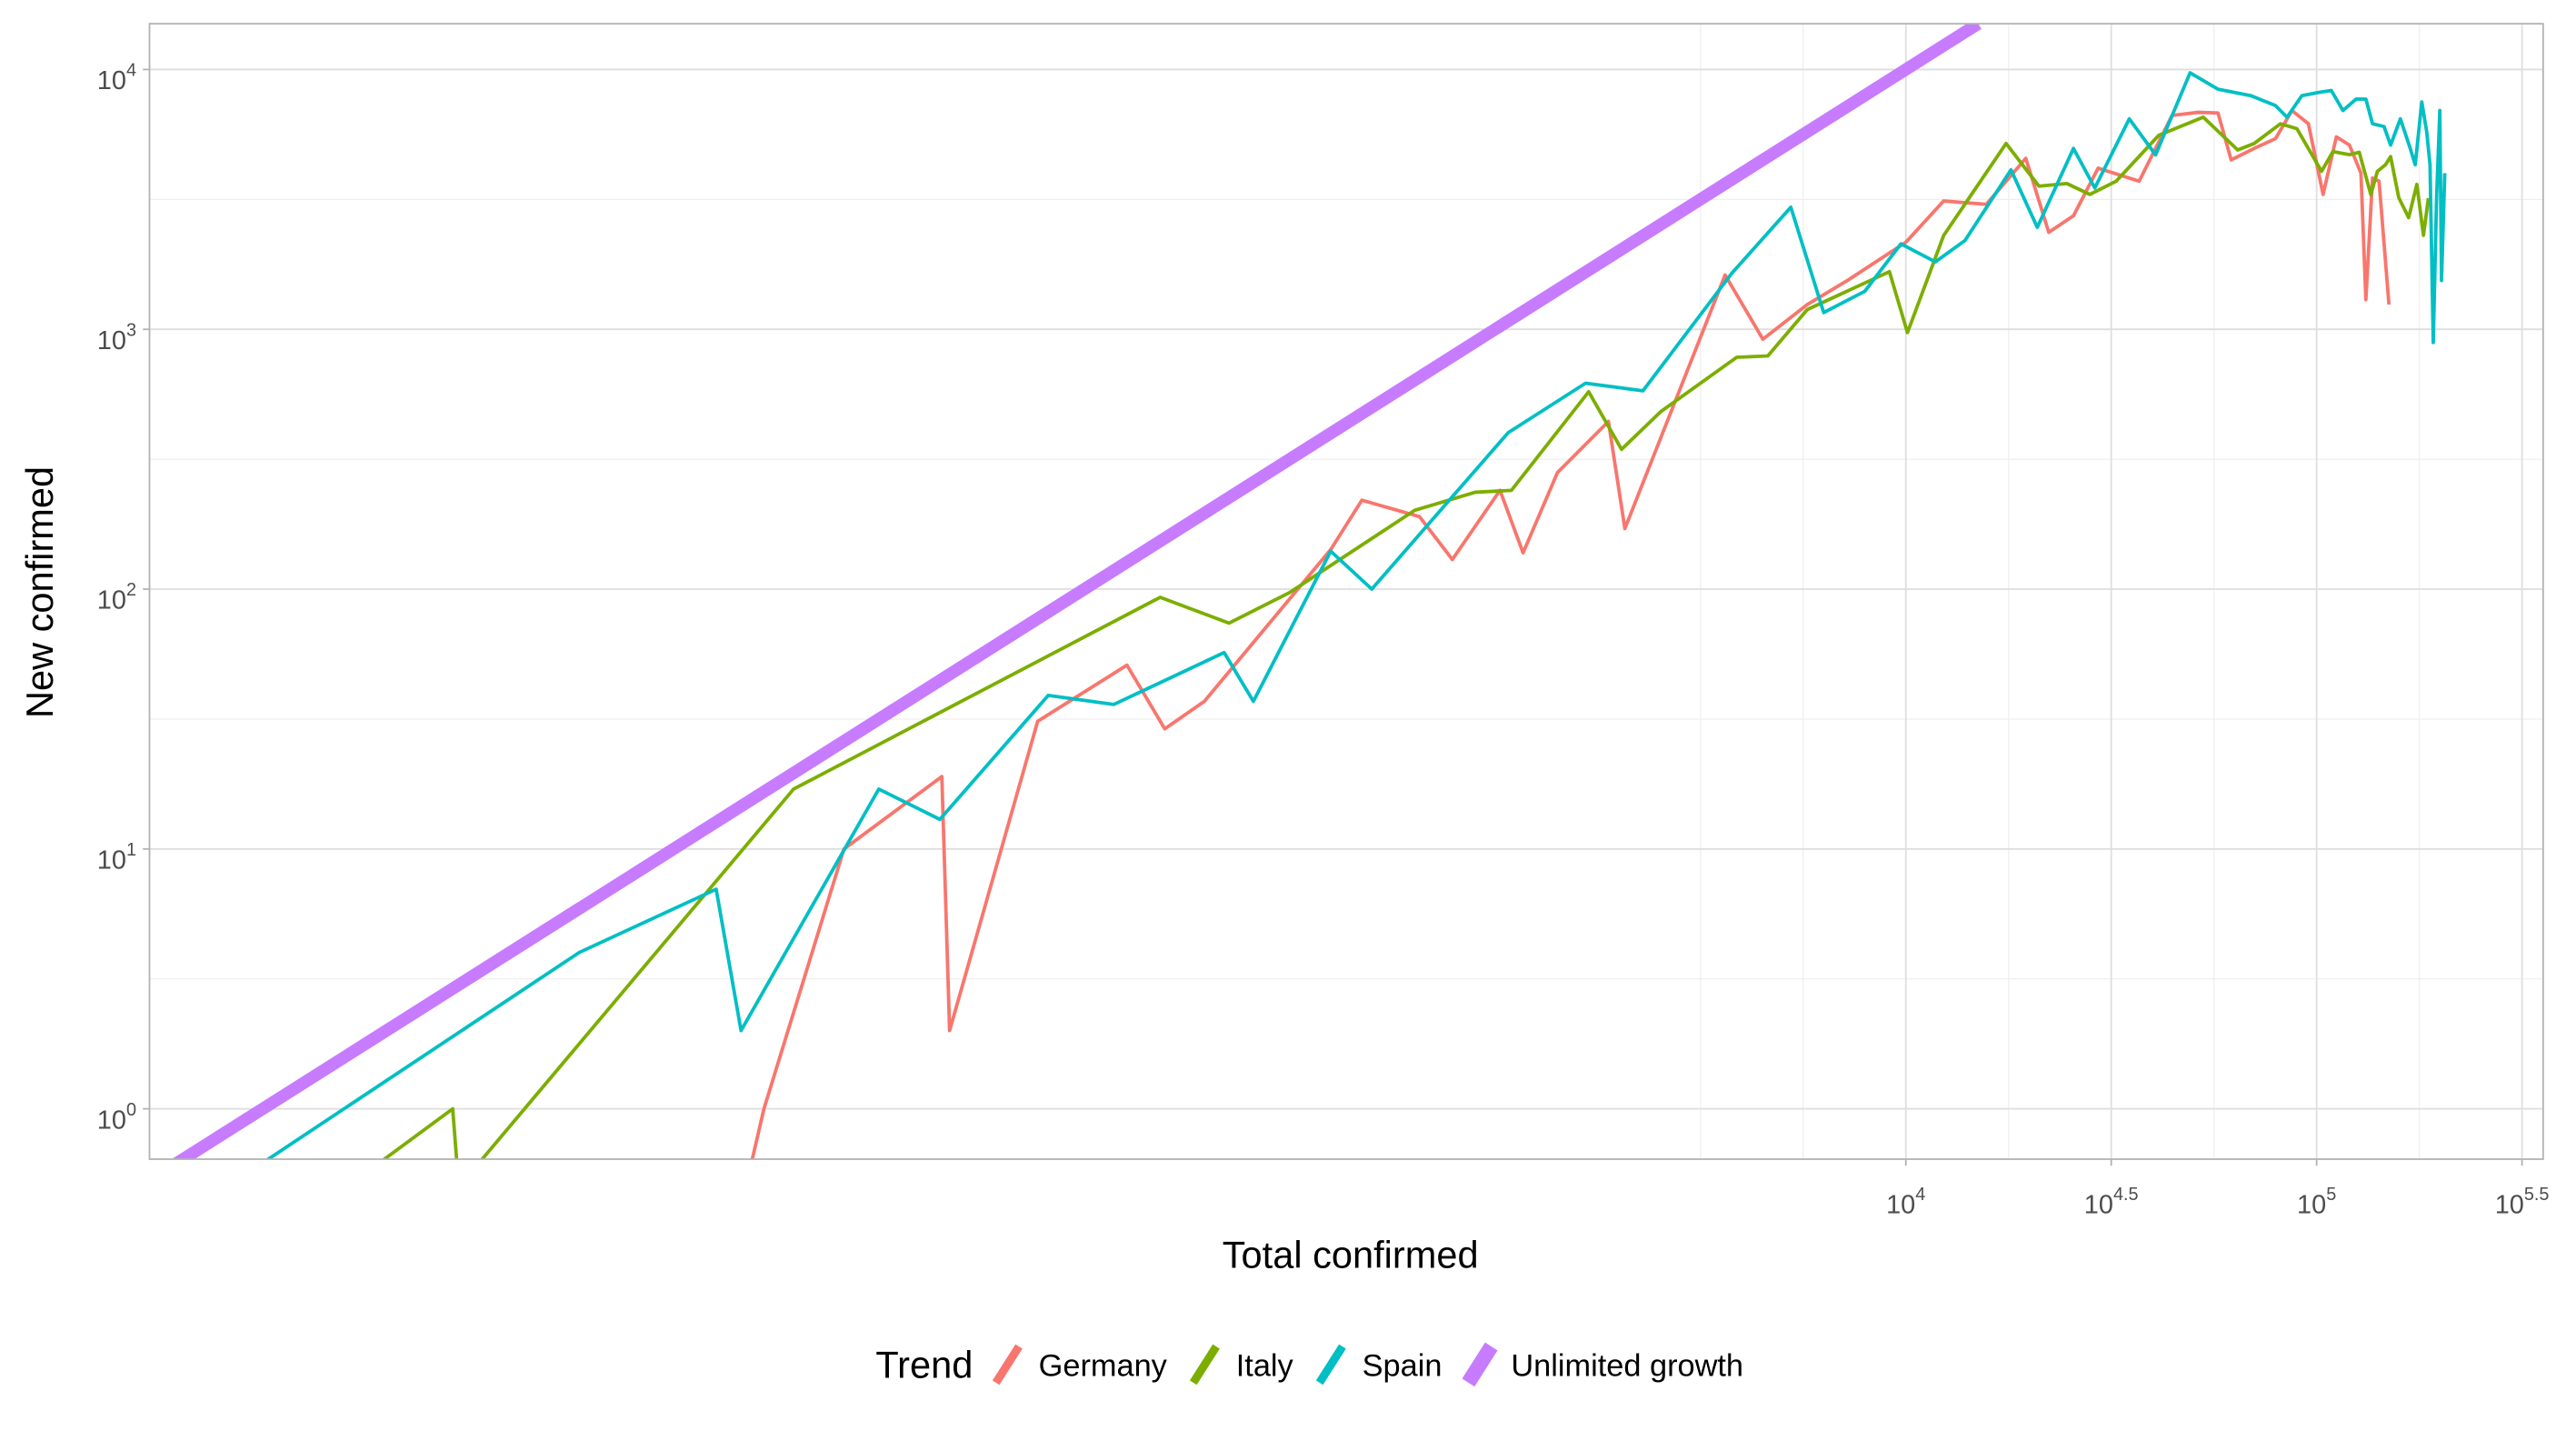  What do you see at coordinates (924, 1364) in the screenshot?
I see `legend-title: Trend` at bounding box center [924, 1364].